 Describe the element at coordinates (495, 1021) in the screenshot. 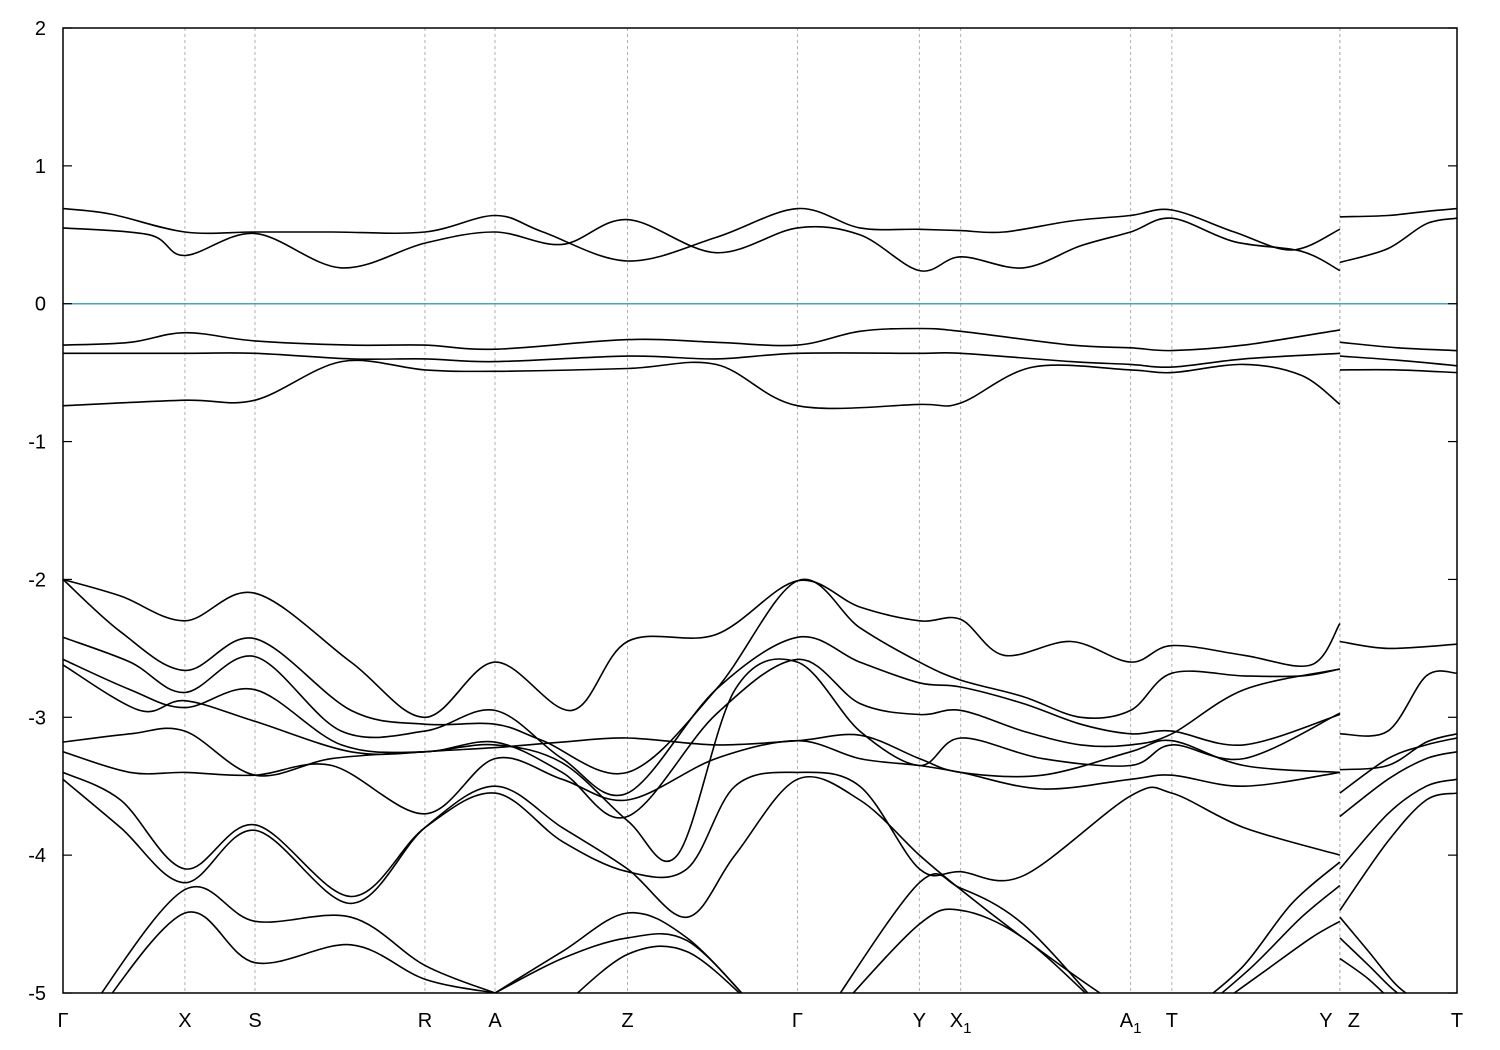

I see `x-tick-label: A` at that location.